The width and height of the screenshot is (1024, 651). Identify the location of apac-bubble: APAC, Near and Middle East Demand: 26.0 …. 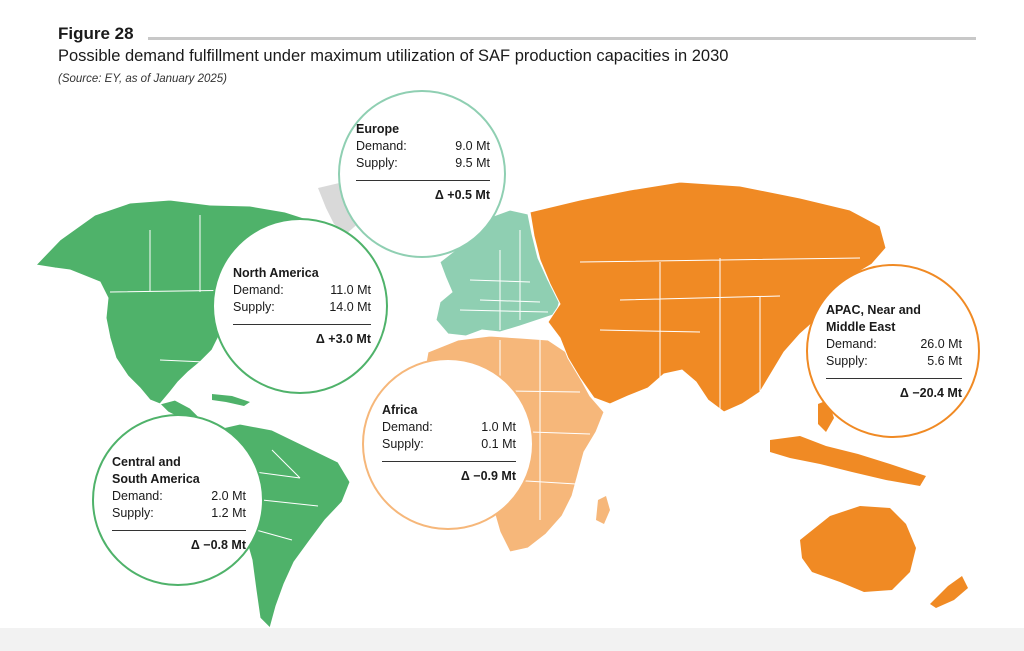
(893, 351).